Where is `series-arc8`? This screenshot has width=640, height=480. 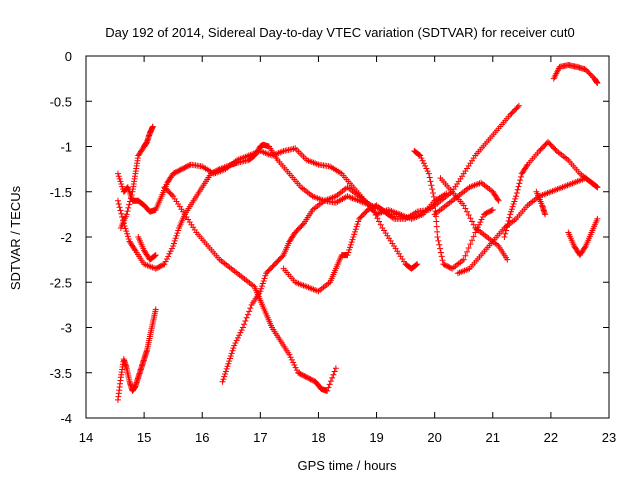
series-arc8 is located at coordinates (466, 198).